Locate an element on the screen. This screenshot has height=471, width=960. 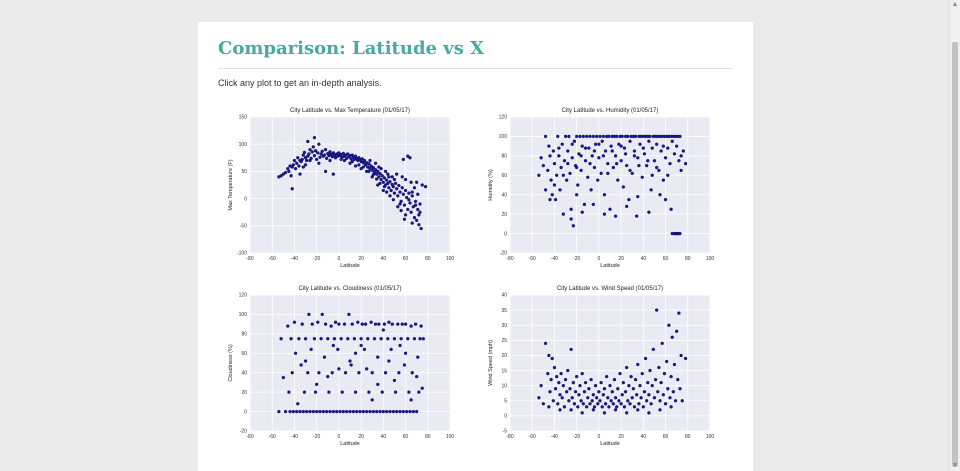
y-tick-label: 150 is located at coordinates (243, 118).